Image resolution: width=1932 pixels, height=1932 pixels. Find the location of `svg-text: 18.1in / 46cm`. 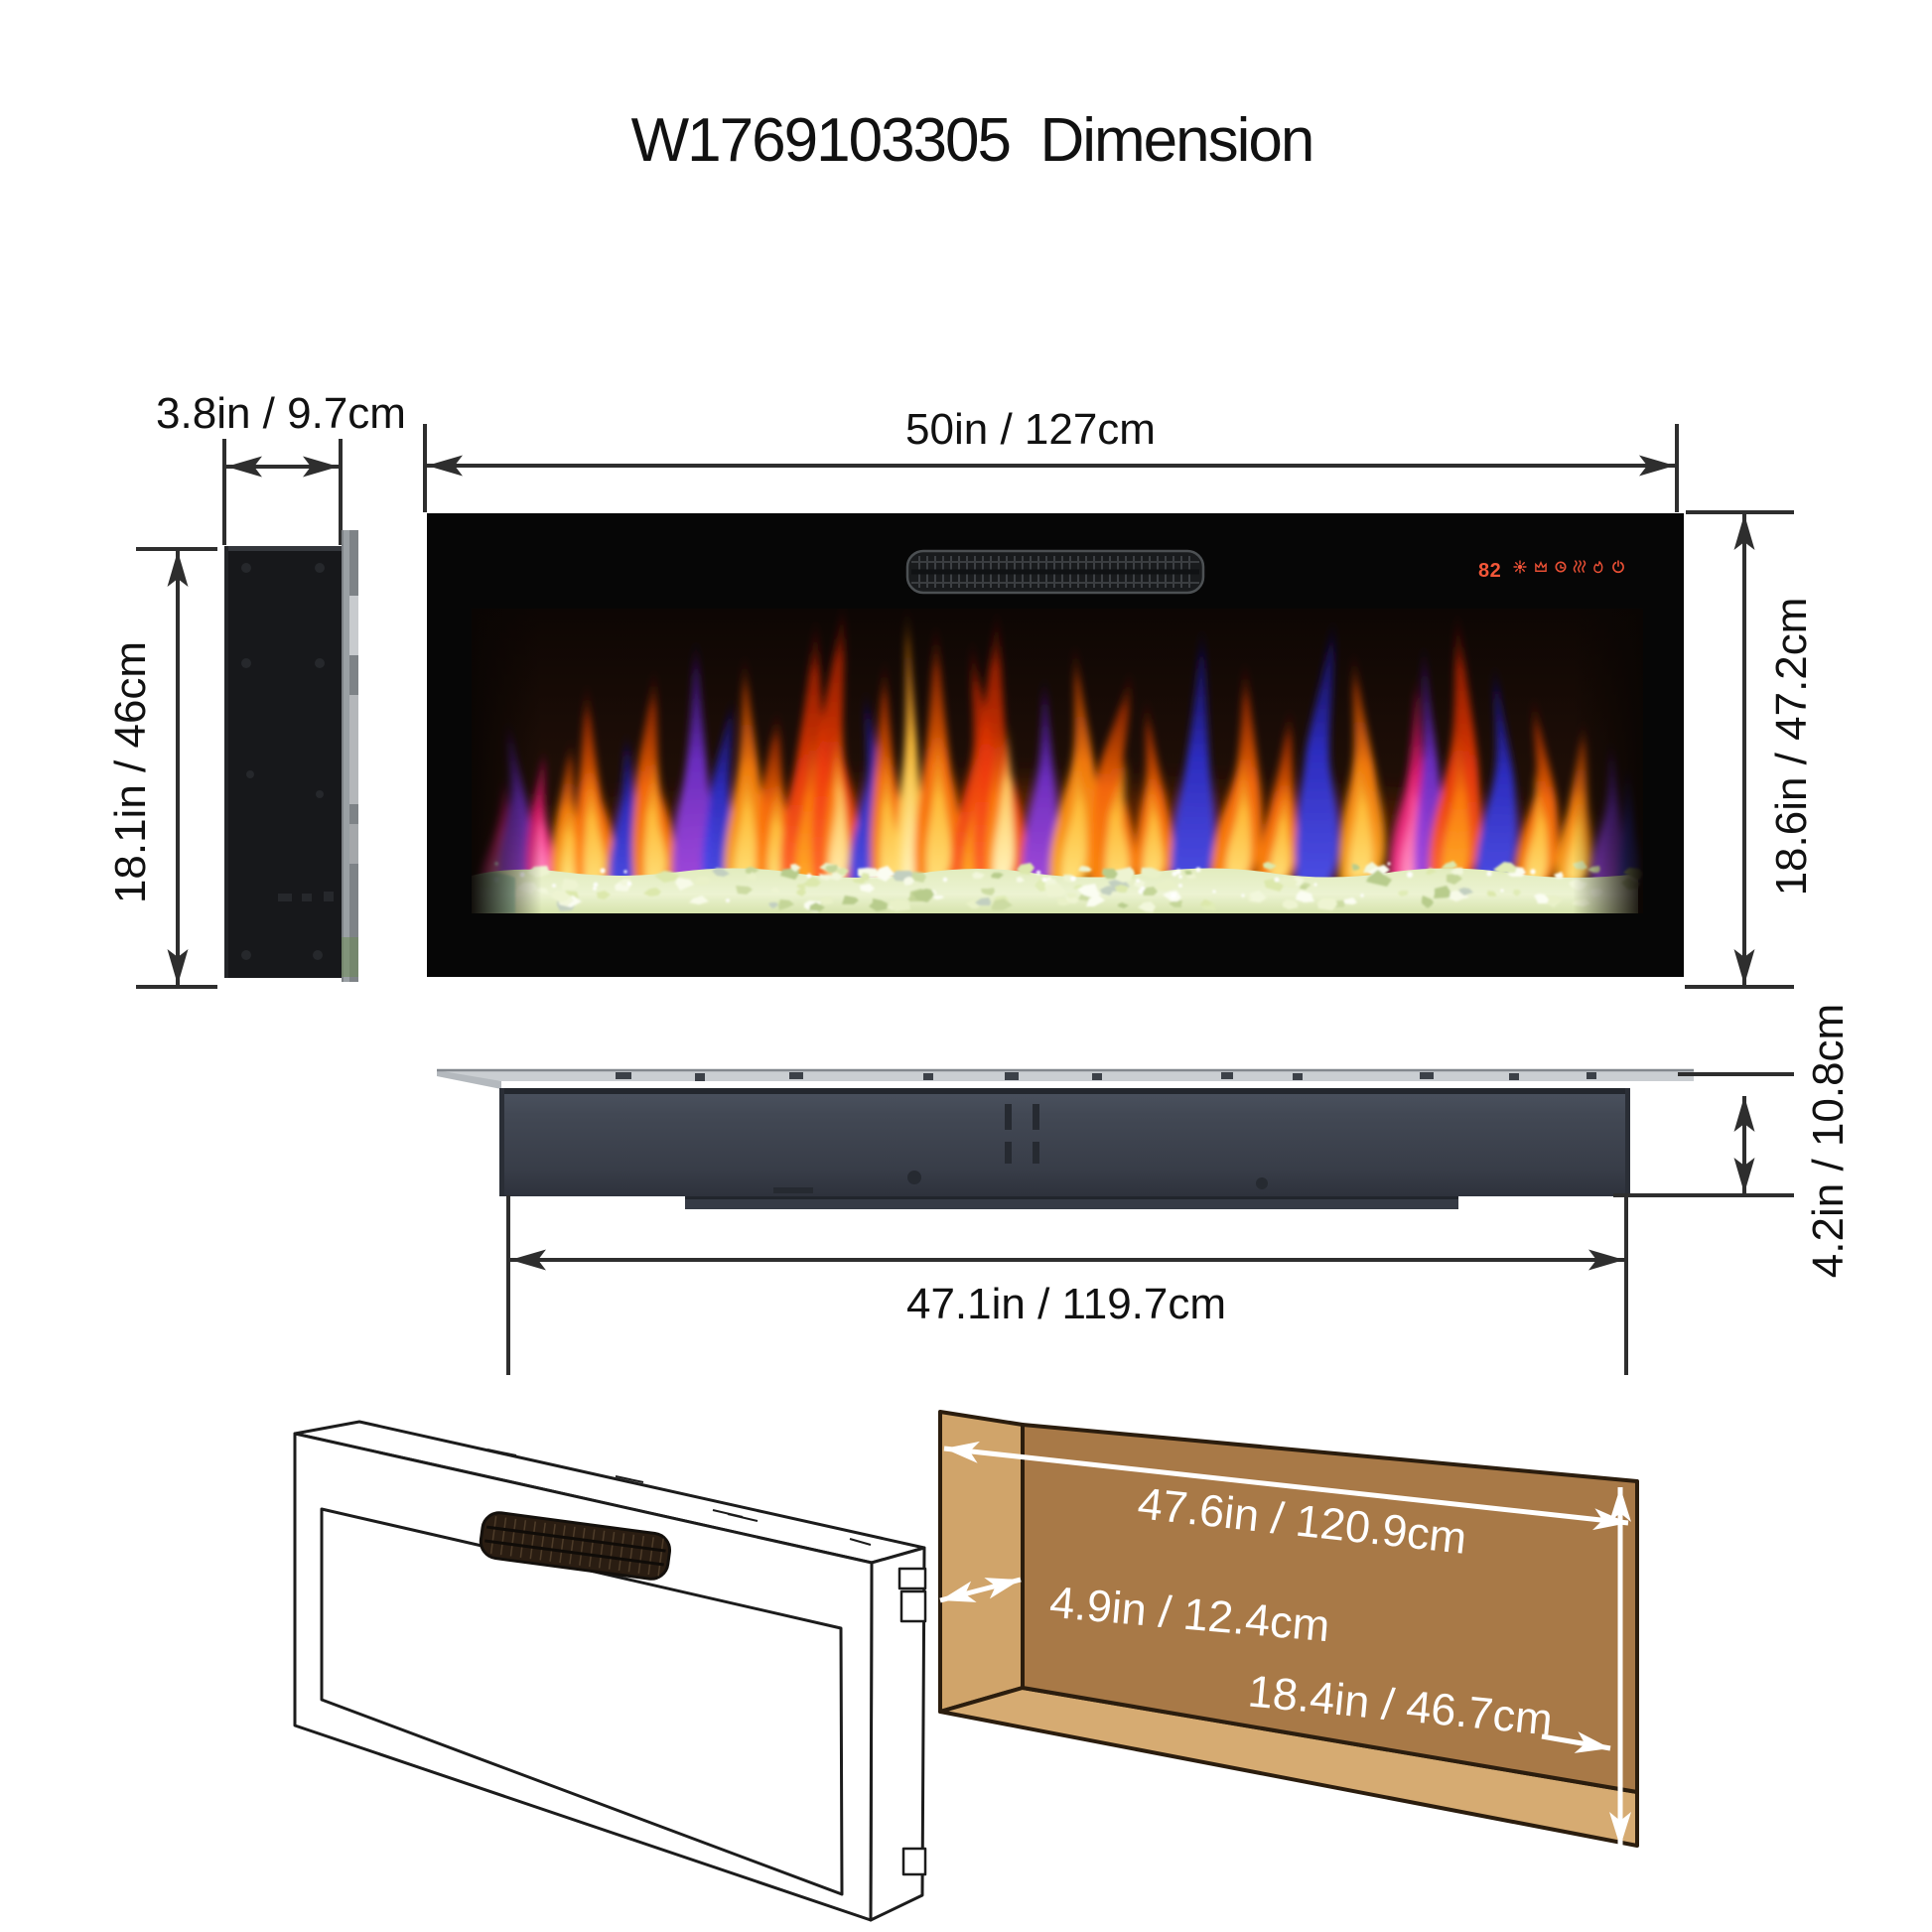

svg-text: 18.1in / 46cm is located at coordinates (131, 772).